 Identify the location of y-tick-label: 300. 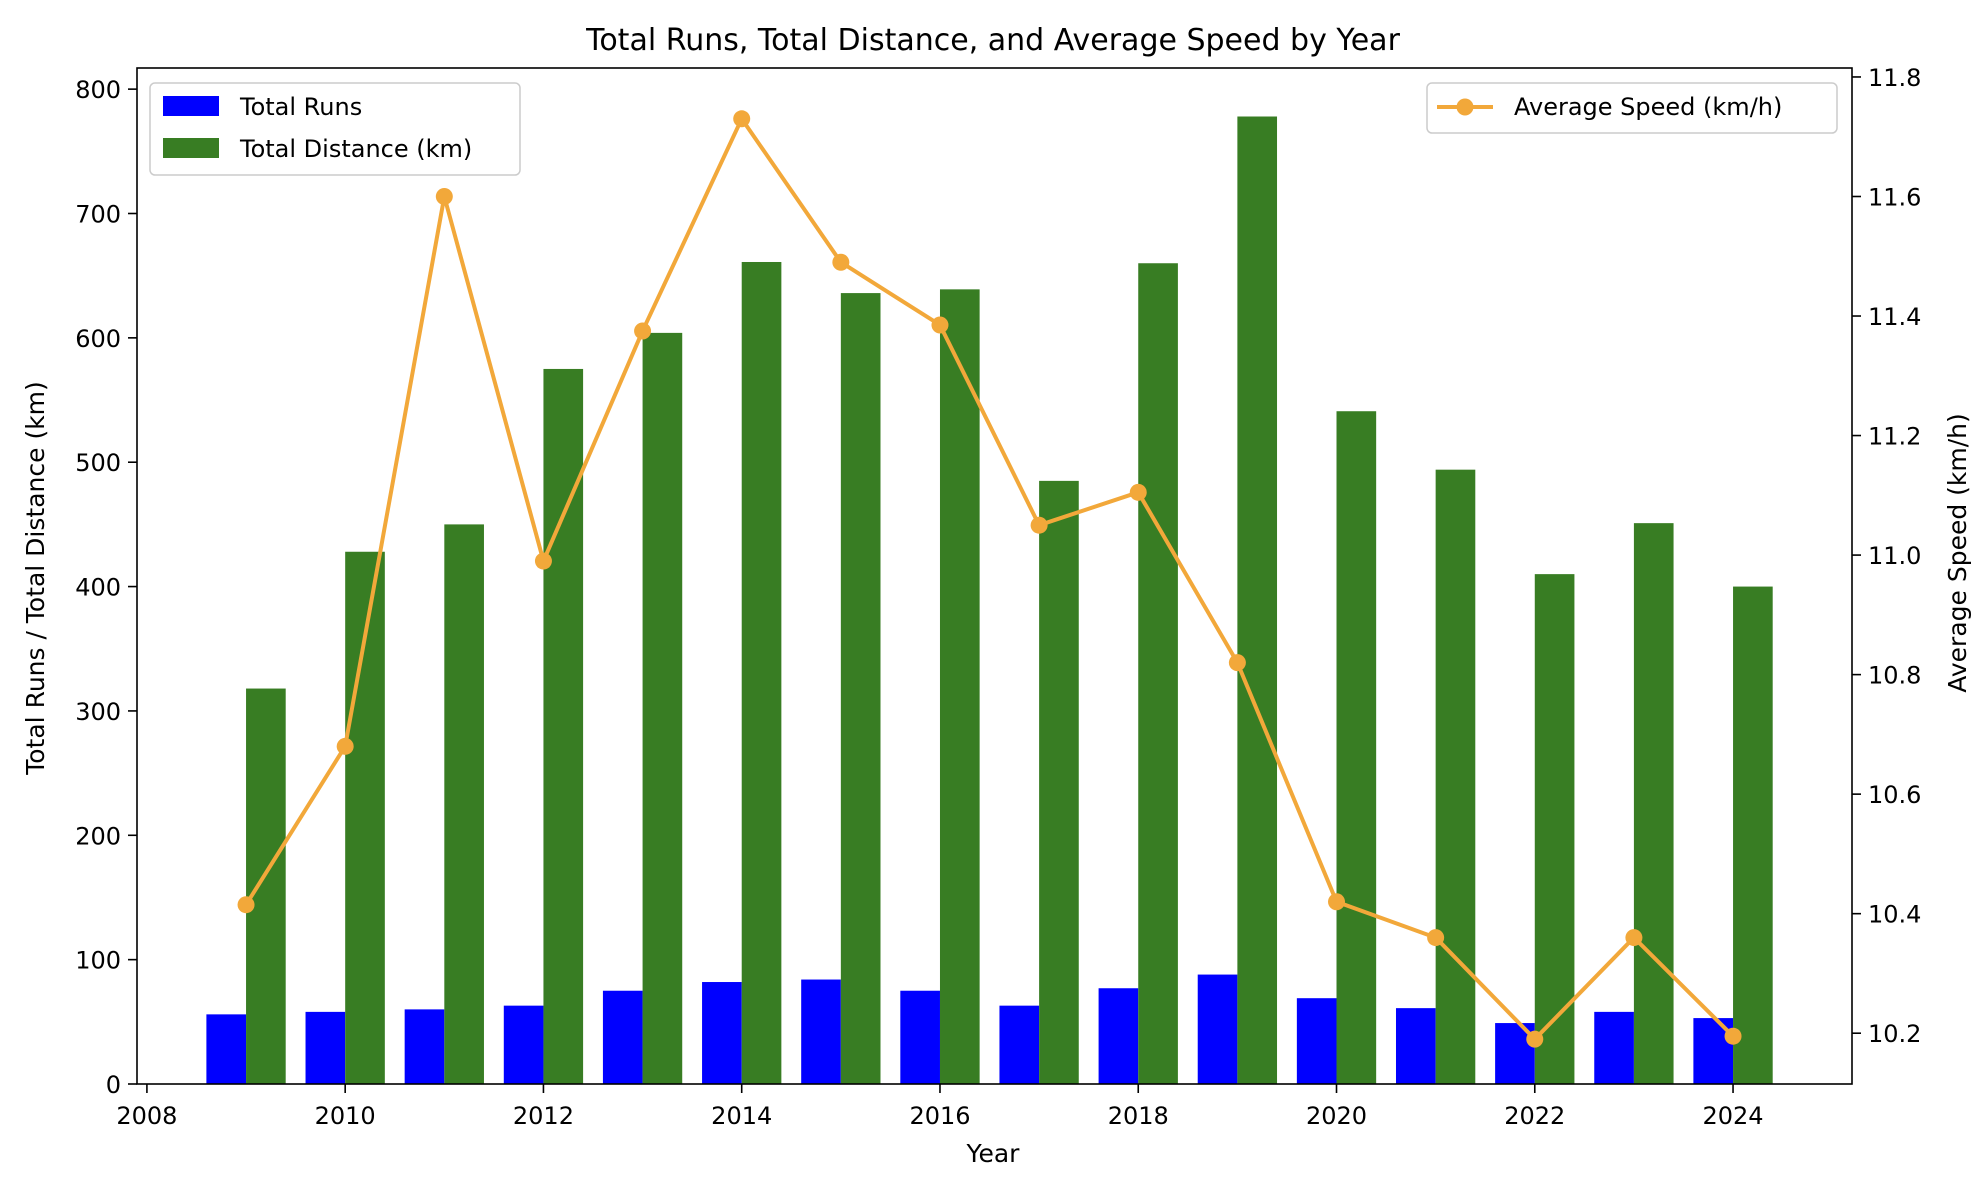
(98, 712).